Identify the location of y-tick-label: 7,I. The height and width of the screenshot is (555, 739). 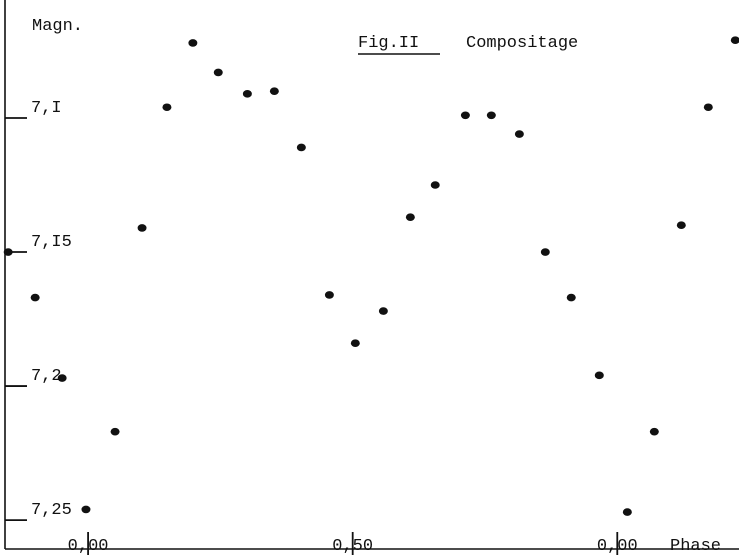
(46, 108).